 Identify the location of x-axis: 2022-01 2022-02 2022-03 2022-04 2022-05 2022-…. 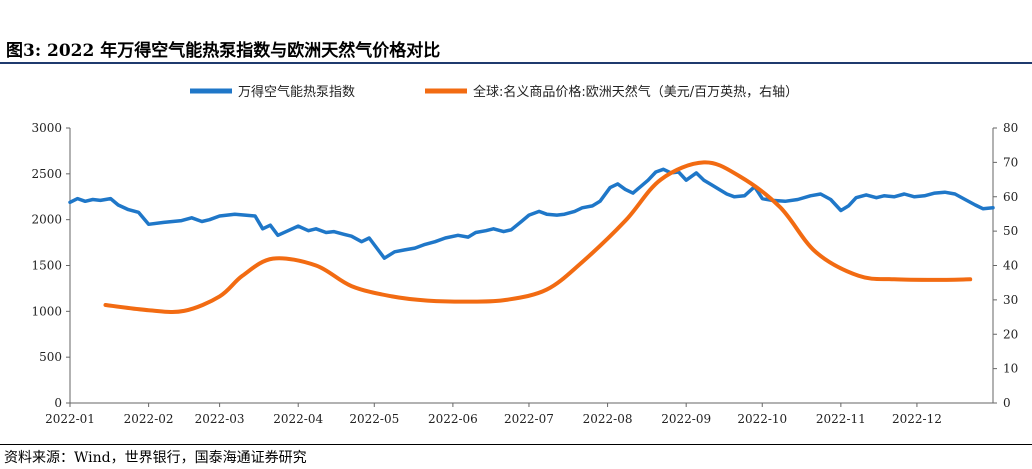
(519, 414).